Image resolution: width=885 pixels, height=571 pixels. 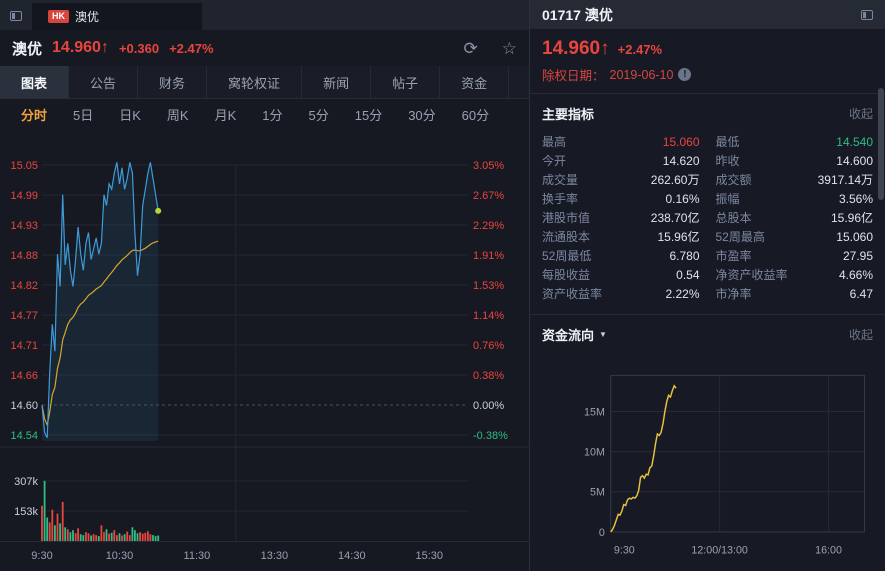 I want to click on nav-tab-5: 帖子, so click(x=406, y=82).